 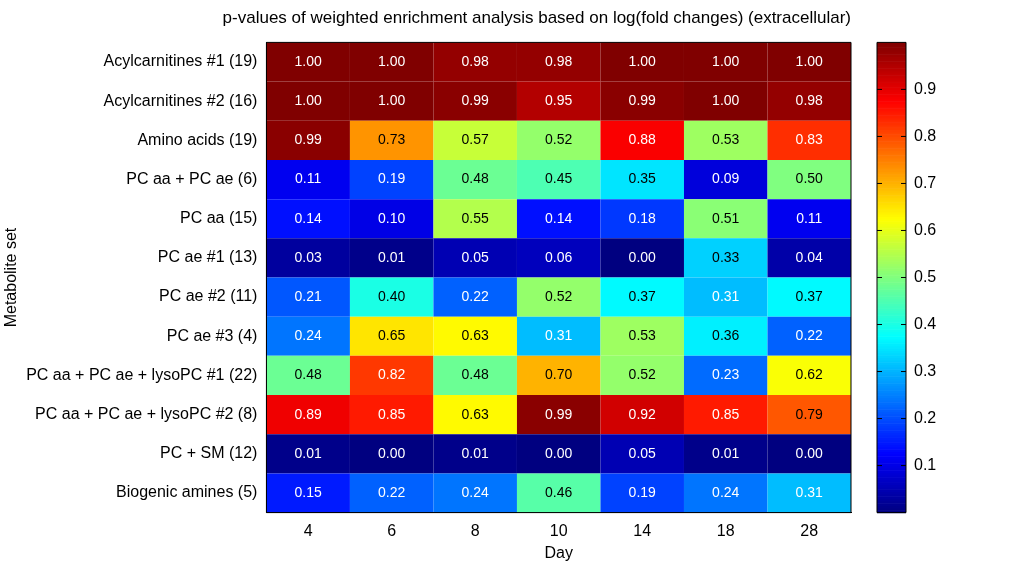 What do you see at coordinates (475, 335) in the screenshot?
I see `data-label: 0.63` at bounding box center [475, 335].